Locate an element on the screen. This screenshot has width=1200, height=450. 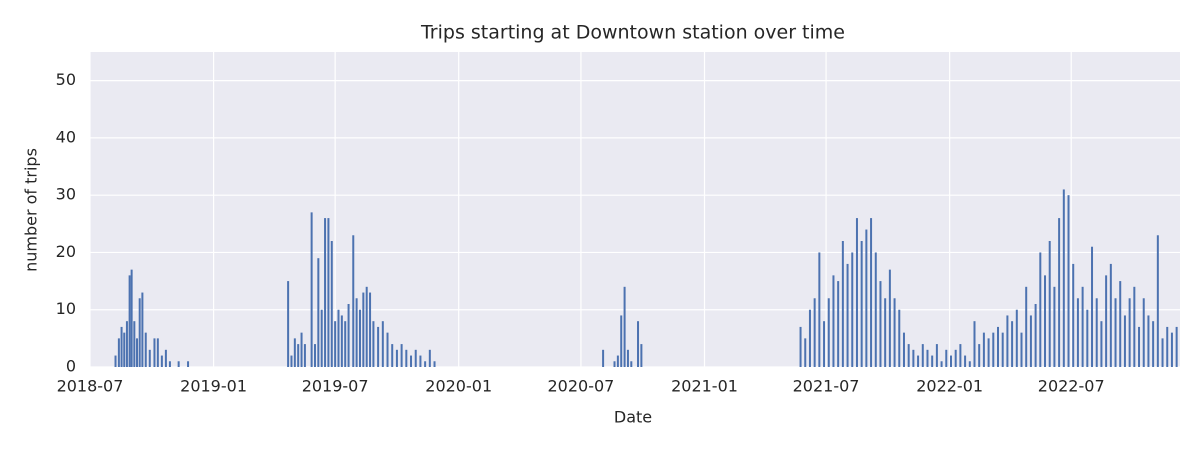
y-tick-label: 50 is located at coordinates (66, 79).